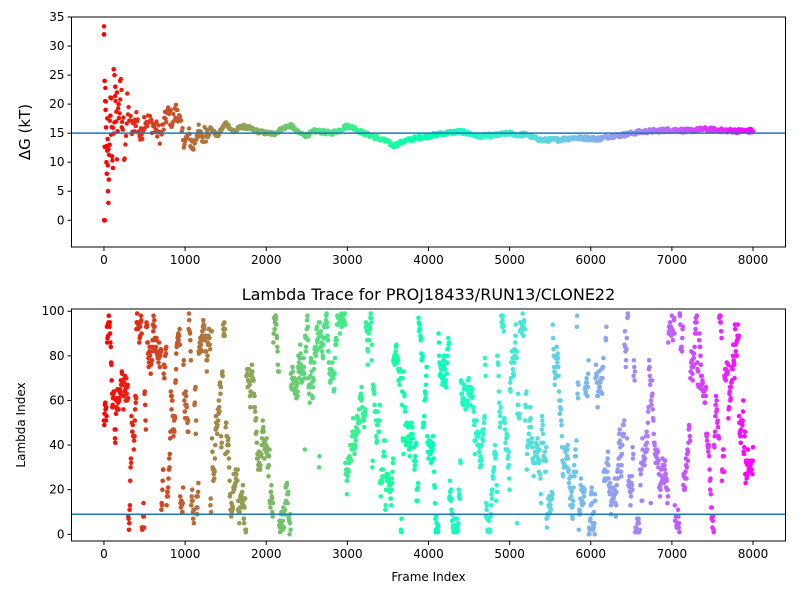 The image size is (800, 600). Describe the element at coordinates (185, 554) in the screenshot. I see `bottom-x-tick-label: 1000` at that location.